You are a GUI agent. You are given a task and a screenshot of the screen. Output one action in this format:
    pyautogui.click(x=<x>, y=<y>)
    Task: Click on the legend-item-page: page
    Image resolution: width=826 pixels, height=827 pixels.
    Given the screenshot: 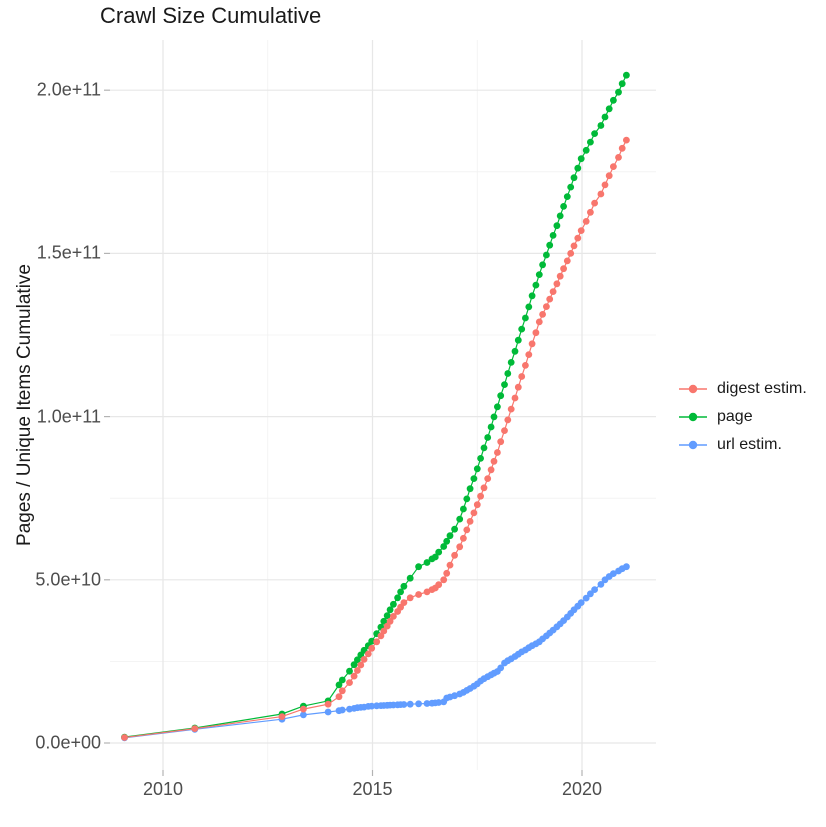 What is the action you would take?
    pyautogui.click(x=742, y=416)
    